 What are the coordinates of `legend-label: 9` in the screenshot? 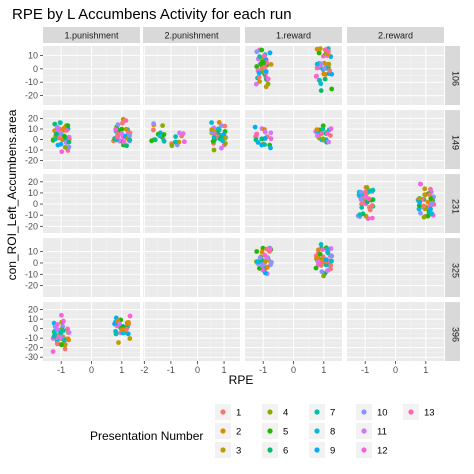 It's located at (332, 451).